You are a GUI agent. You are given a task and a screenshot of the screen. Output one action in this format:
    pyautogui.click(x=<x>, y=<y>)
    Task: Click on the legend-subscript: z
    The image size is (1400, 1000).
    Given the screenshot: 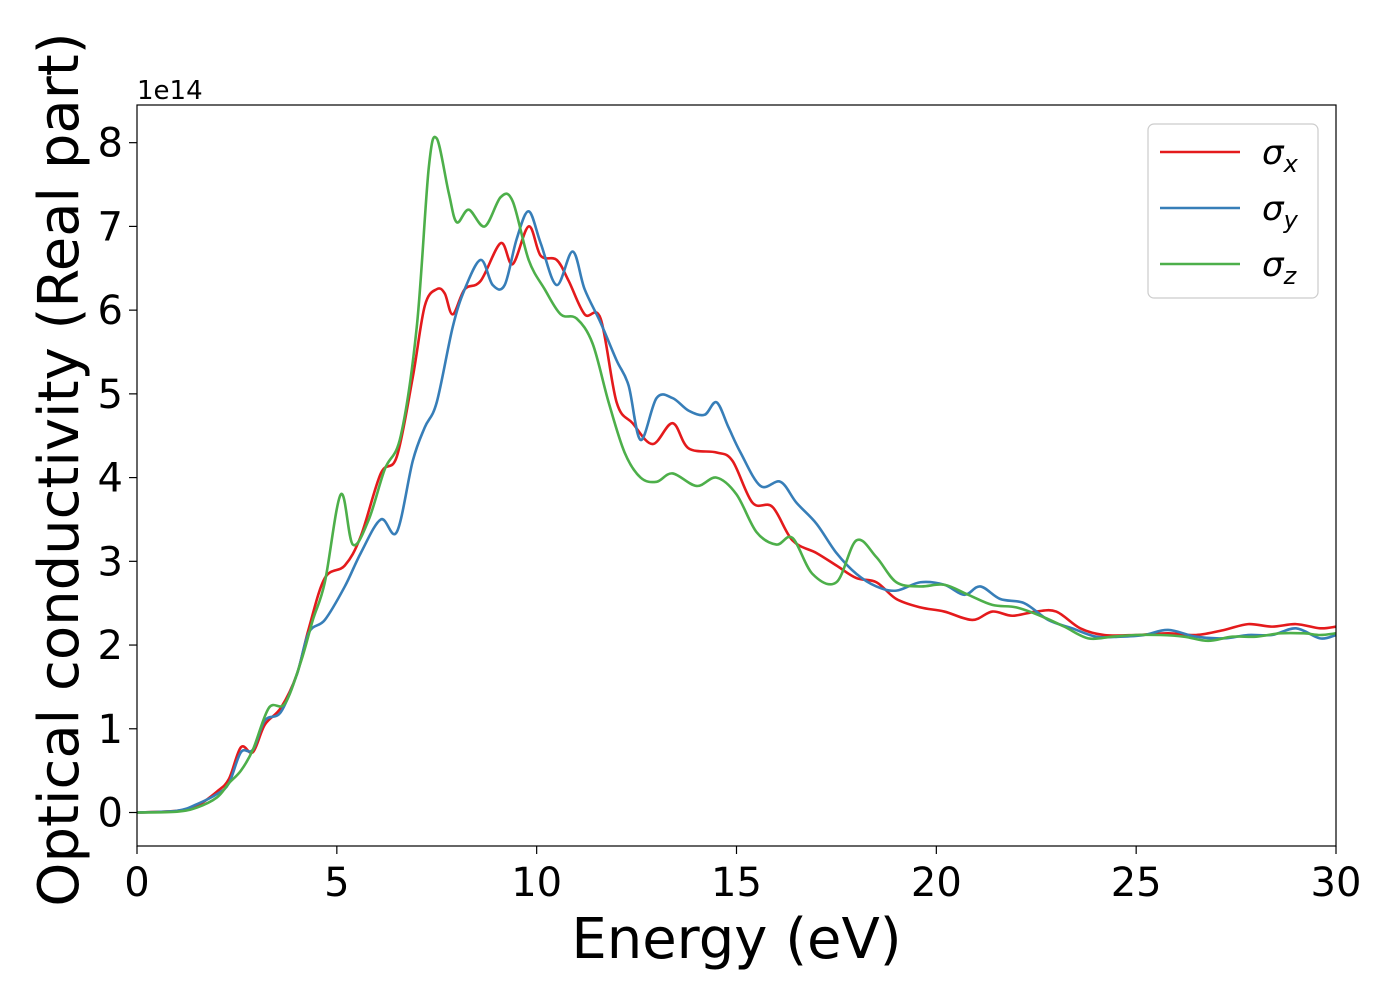 What is the action you would take?
    pyautogui.click(x=1290, y=276)
    